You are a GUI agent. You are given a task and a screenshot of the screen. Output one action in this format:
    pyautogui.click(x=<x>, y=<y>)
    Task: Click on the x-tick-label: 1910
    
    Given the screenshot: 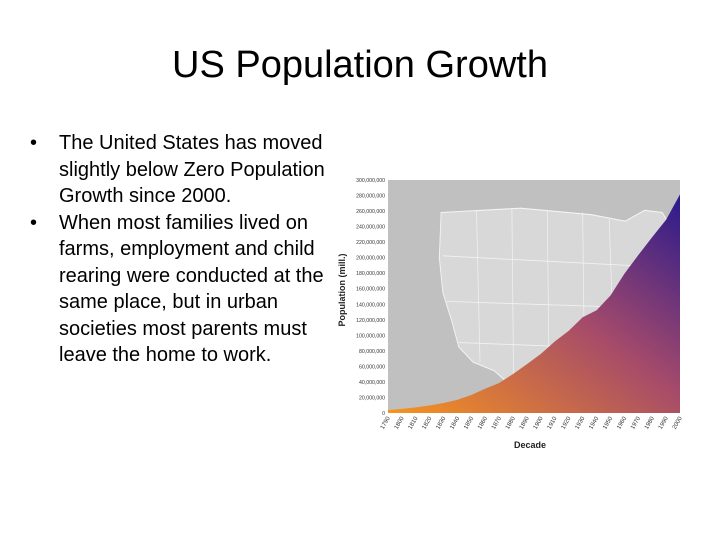 What is the action you would take?
    pyautogui.click(x=553, y=422)
    